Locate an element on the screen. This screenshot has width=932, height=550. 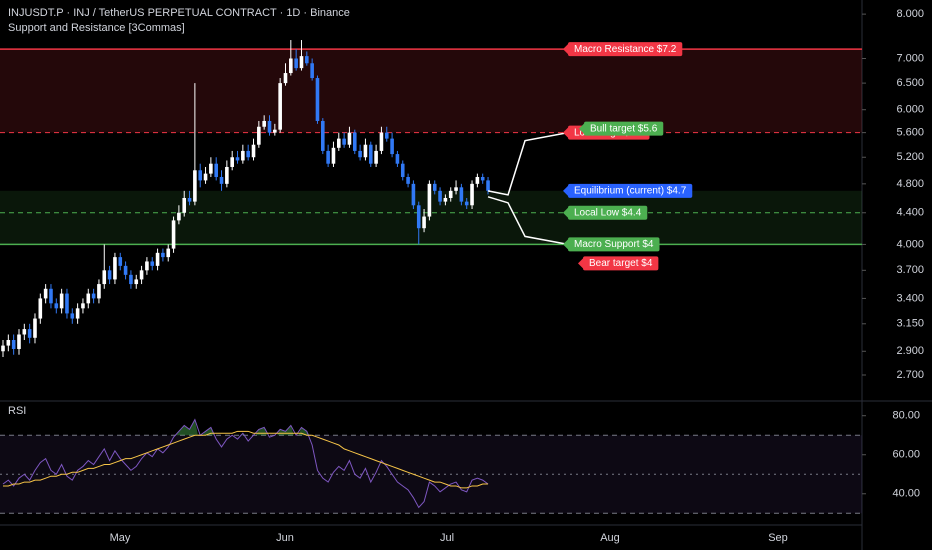
x-tick-label: Jun is located at coordinates (285, 538).